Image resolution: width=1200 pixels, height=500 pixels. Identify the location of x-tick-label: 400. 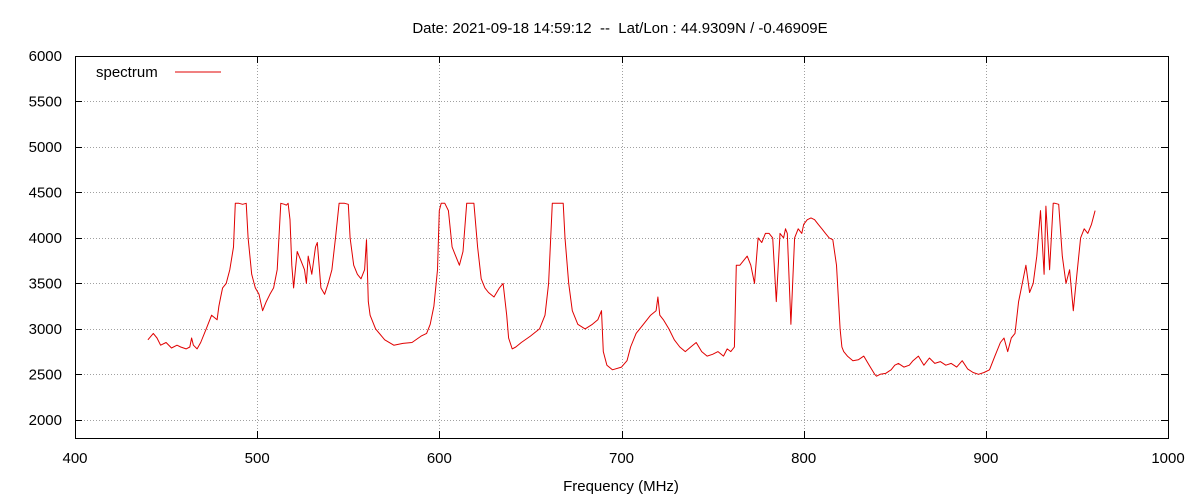
(74, 458).